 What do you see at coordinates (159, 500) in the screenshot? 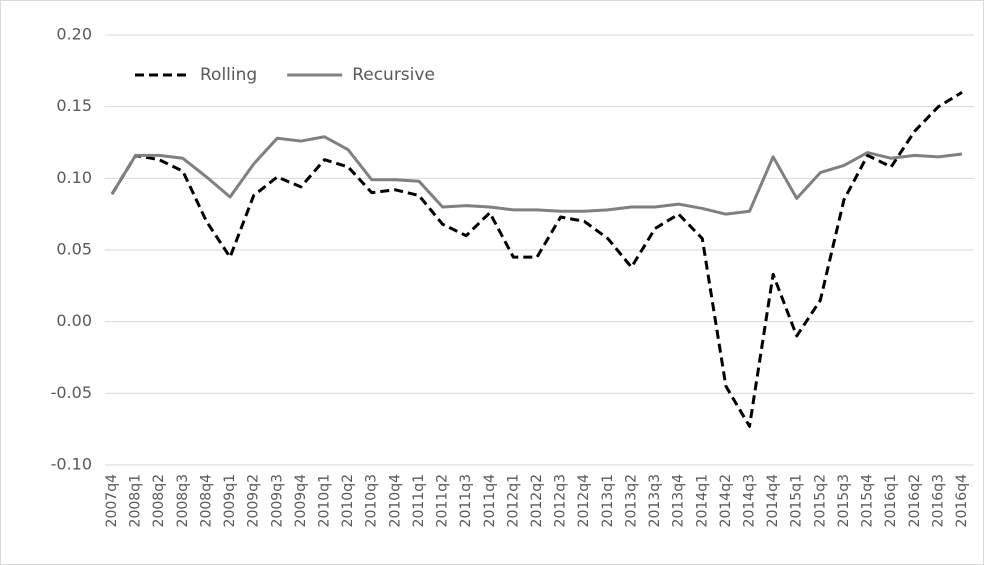
I see `x-tick-label: 2008q2` at bounding box center [159, 500].